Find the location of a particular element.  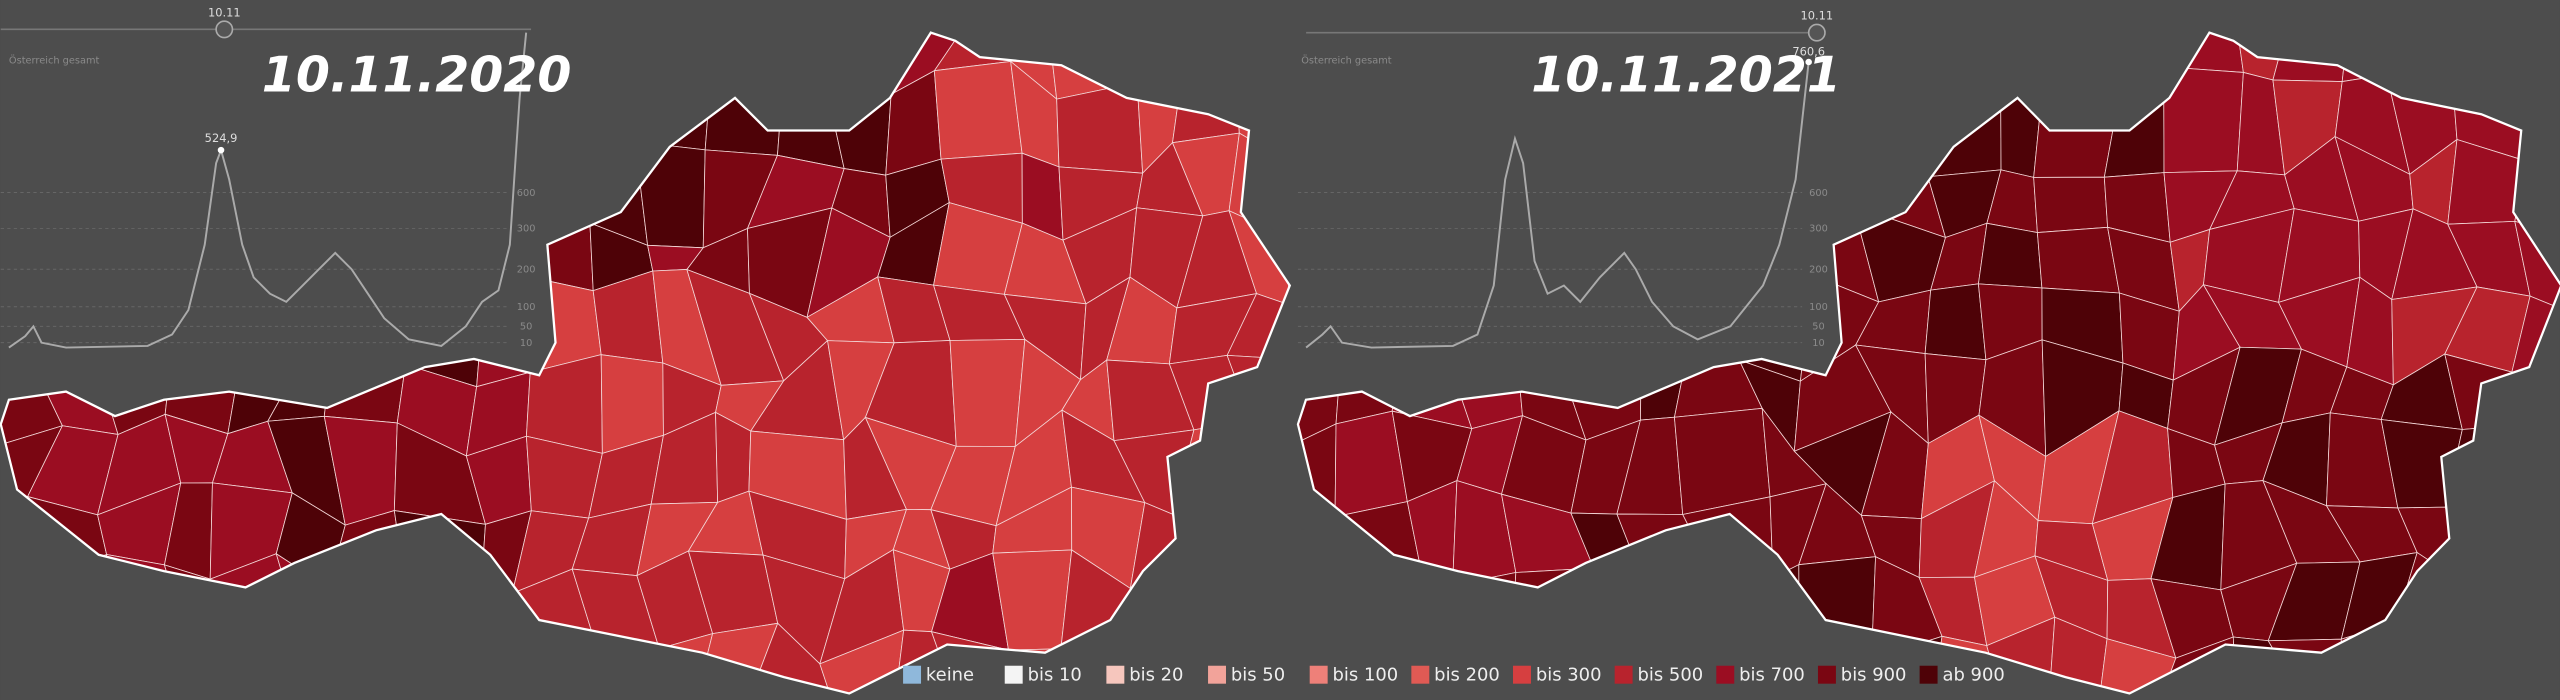

legend-label: bis 20 is located at coordinates (1156, 675).